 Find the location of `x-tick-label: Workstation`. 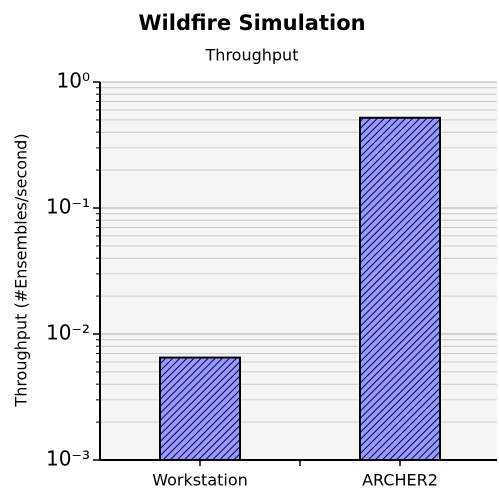

x-tick-label: Workstation is located at coordinates (200, 479).